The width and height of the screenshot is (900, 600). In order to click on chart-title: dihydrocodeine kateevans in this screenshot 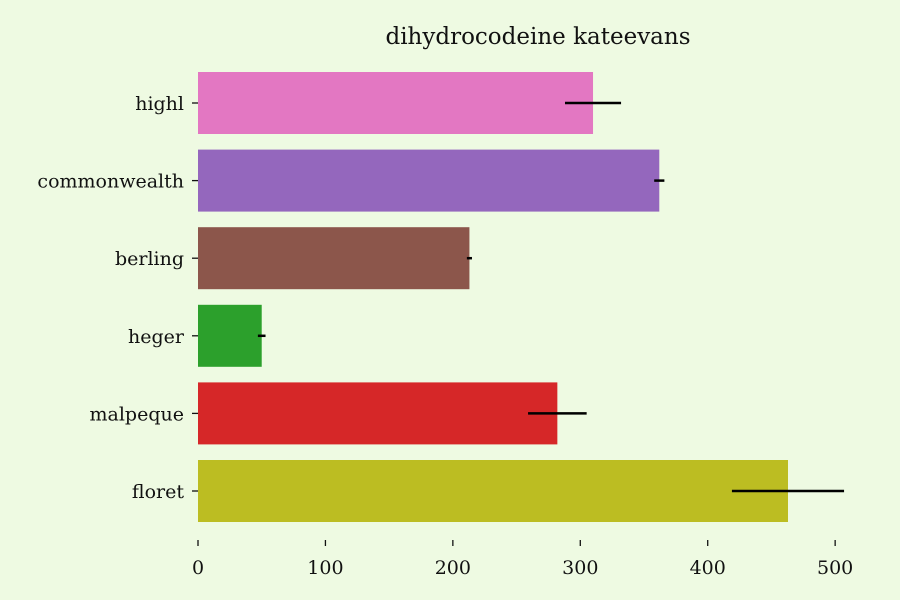, I will do `click(537, 37)`.